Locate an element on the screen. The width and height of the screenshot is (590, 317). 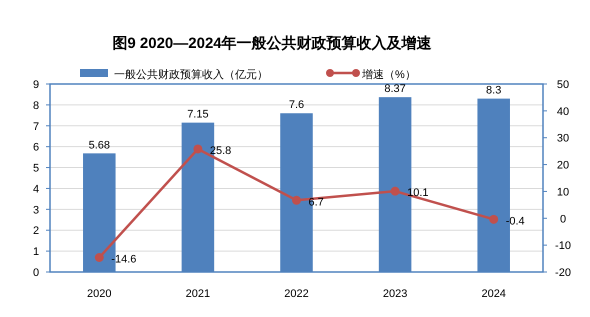
legend-label: 一般公共财政预算收入（亿元） is located at coordinates (191, 74).